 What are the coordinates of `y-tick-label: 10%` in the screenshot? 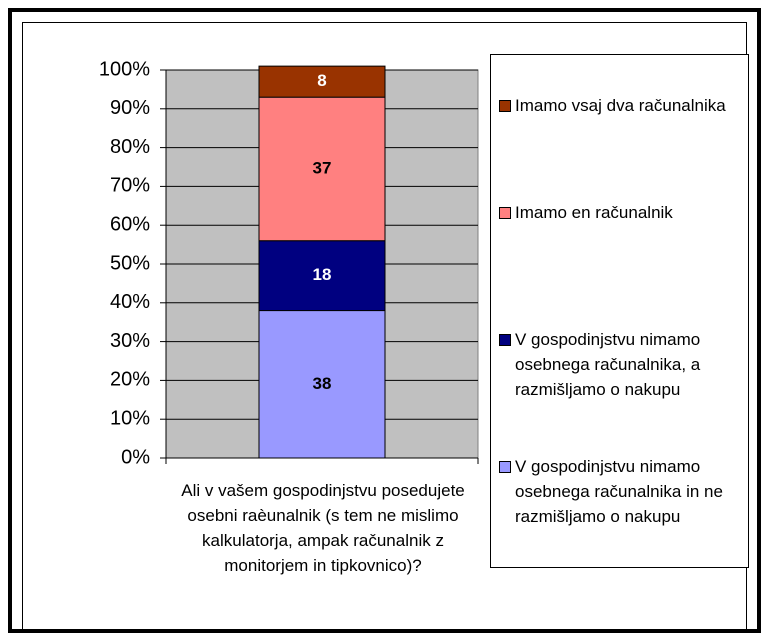 It's located at (130, 418).